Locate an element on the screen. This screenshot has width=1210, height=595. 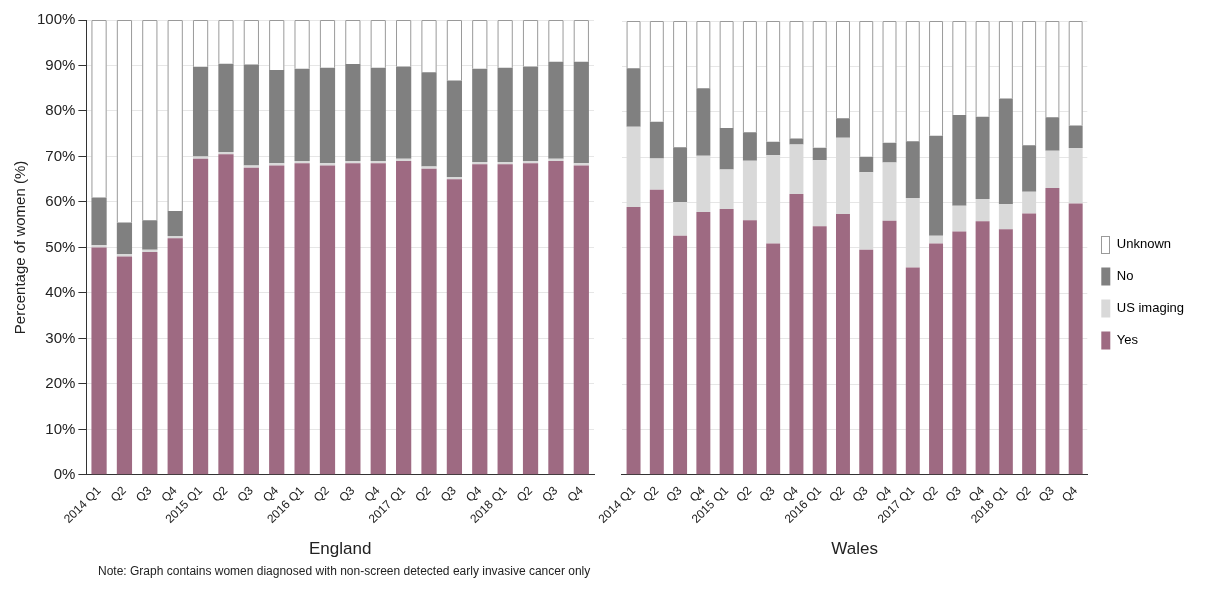
x-axis-title: England is located at coordinates (340, 549).